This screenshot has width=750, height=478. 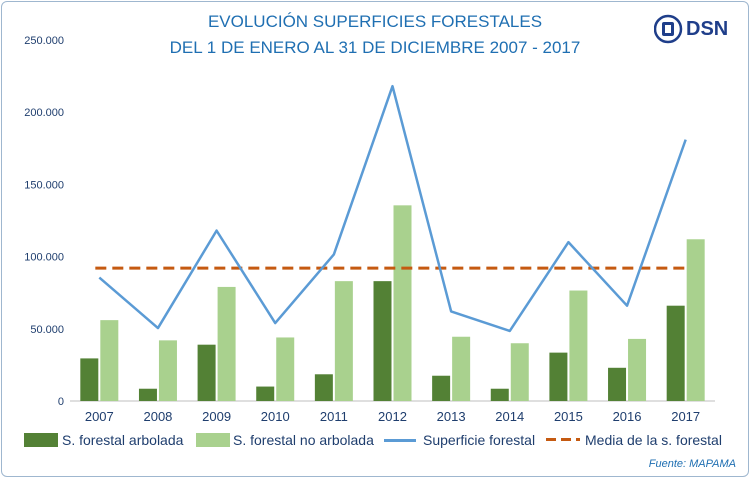 I want to click on legend-swatch-media, so click(x=563, y=439).